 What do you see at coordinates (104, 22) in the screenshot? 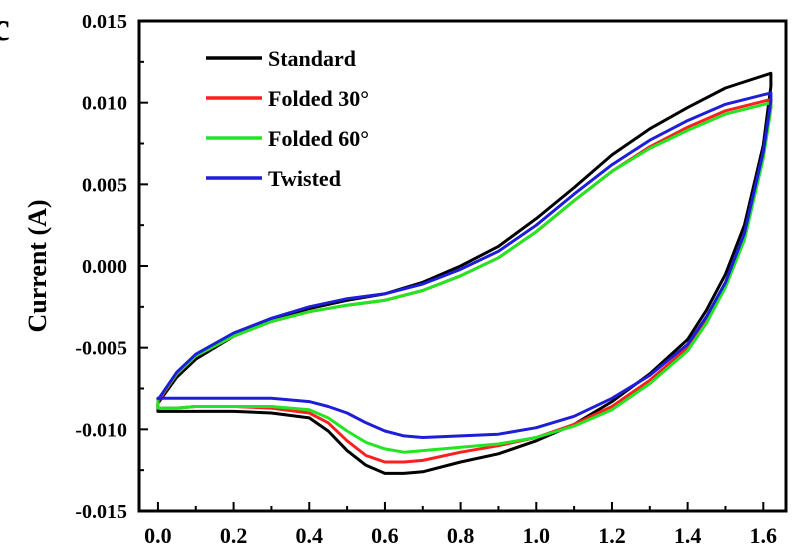
I see `y-tick-label: 0.015` at bounding box center [104, 22].